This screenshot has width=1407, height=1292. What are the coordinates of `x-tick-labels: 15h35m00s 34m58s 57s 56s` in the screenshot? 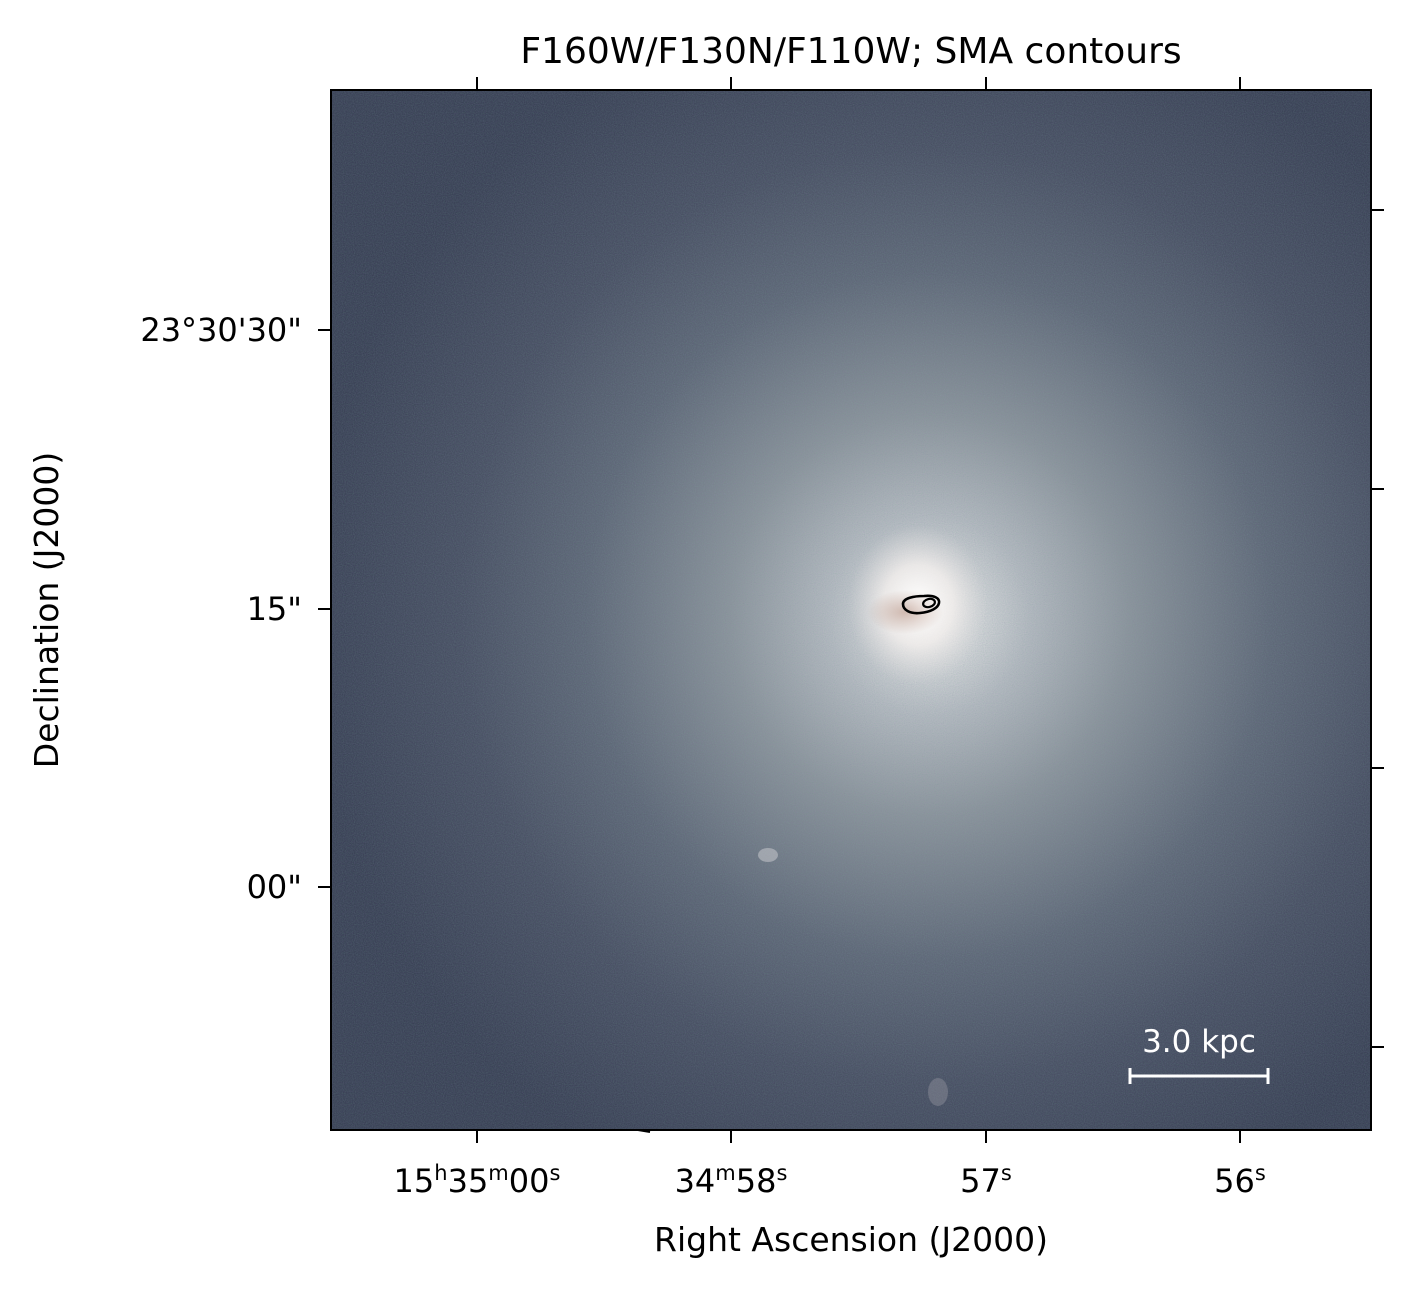 It's located at (830, 1180).